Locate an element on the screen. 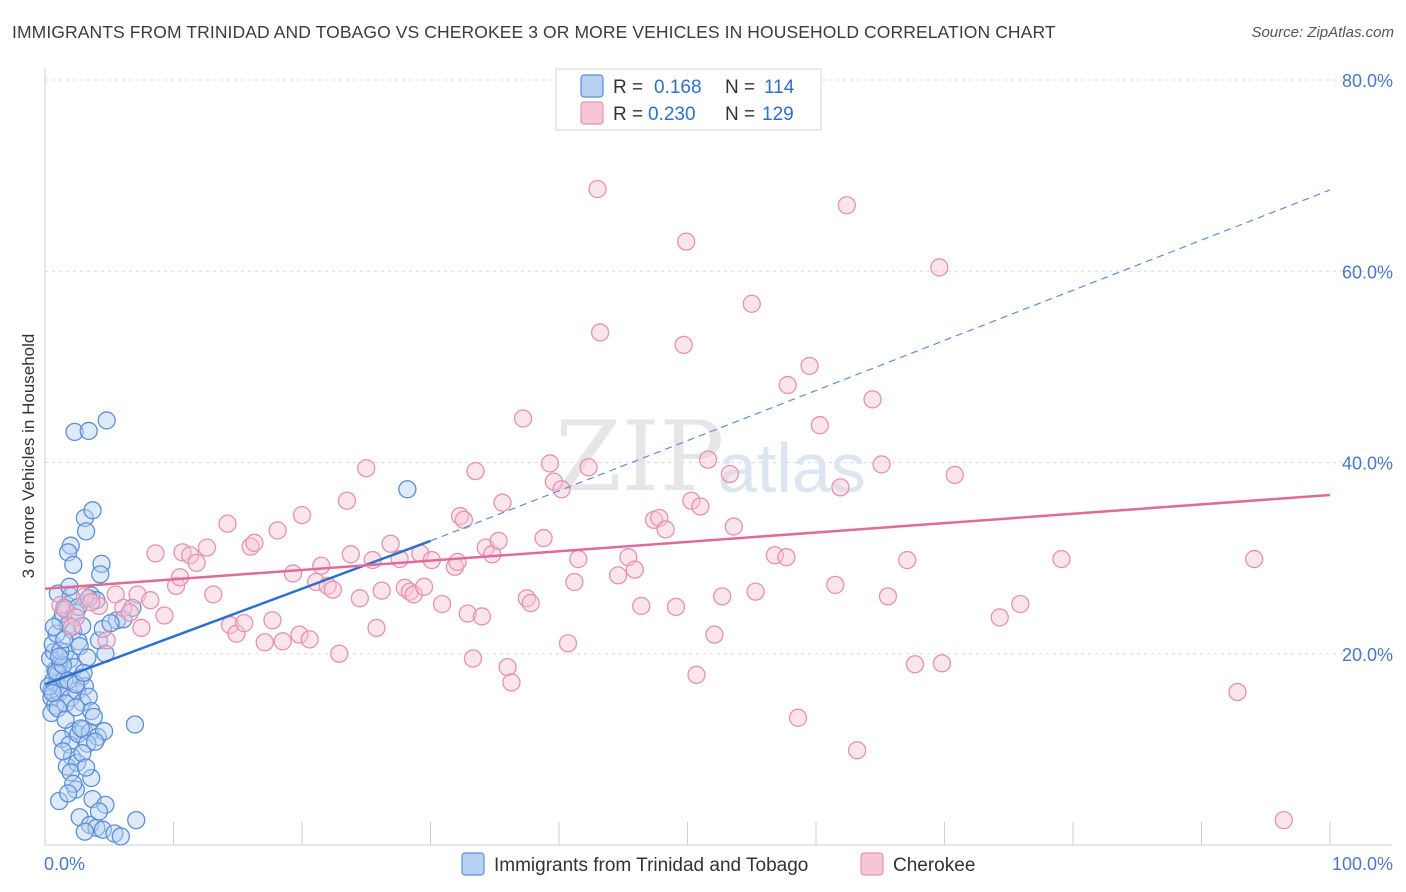 The image size is (1406, 892). bottom-legend-swatch-pink is located at coordinates (872, 864).